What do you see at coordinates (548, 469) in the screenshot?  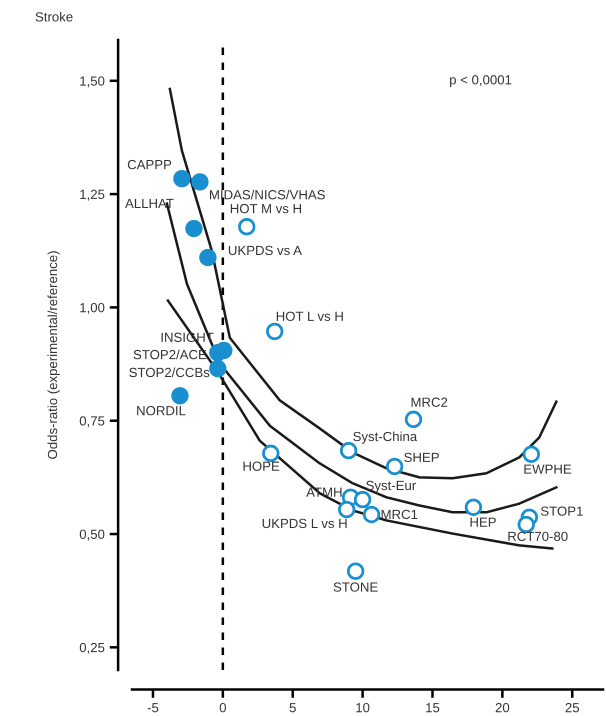 I see `annotation: EWPHE` at bounding box center [548, 469].